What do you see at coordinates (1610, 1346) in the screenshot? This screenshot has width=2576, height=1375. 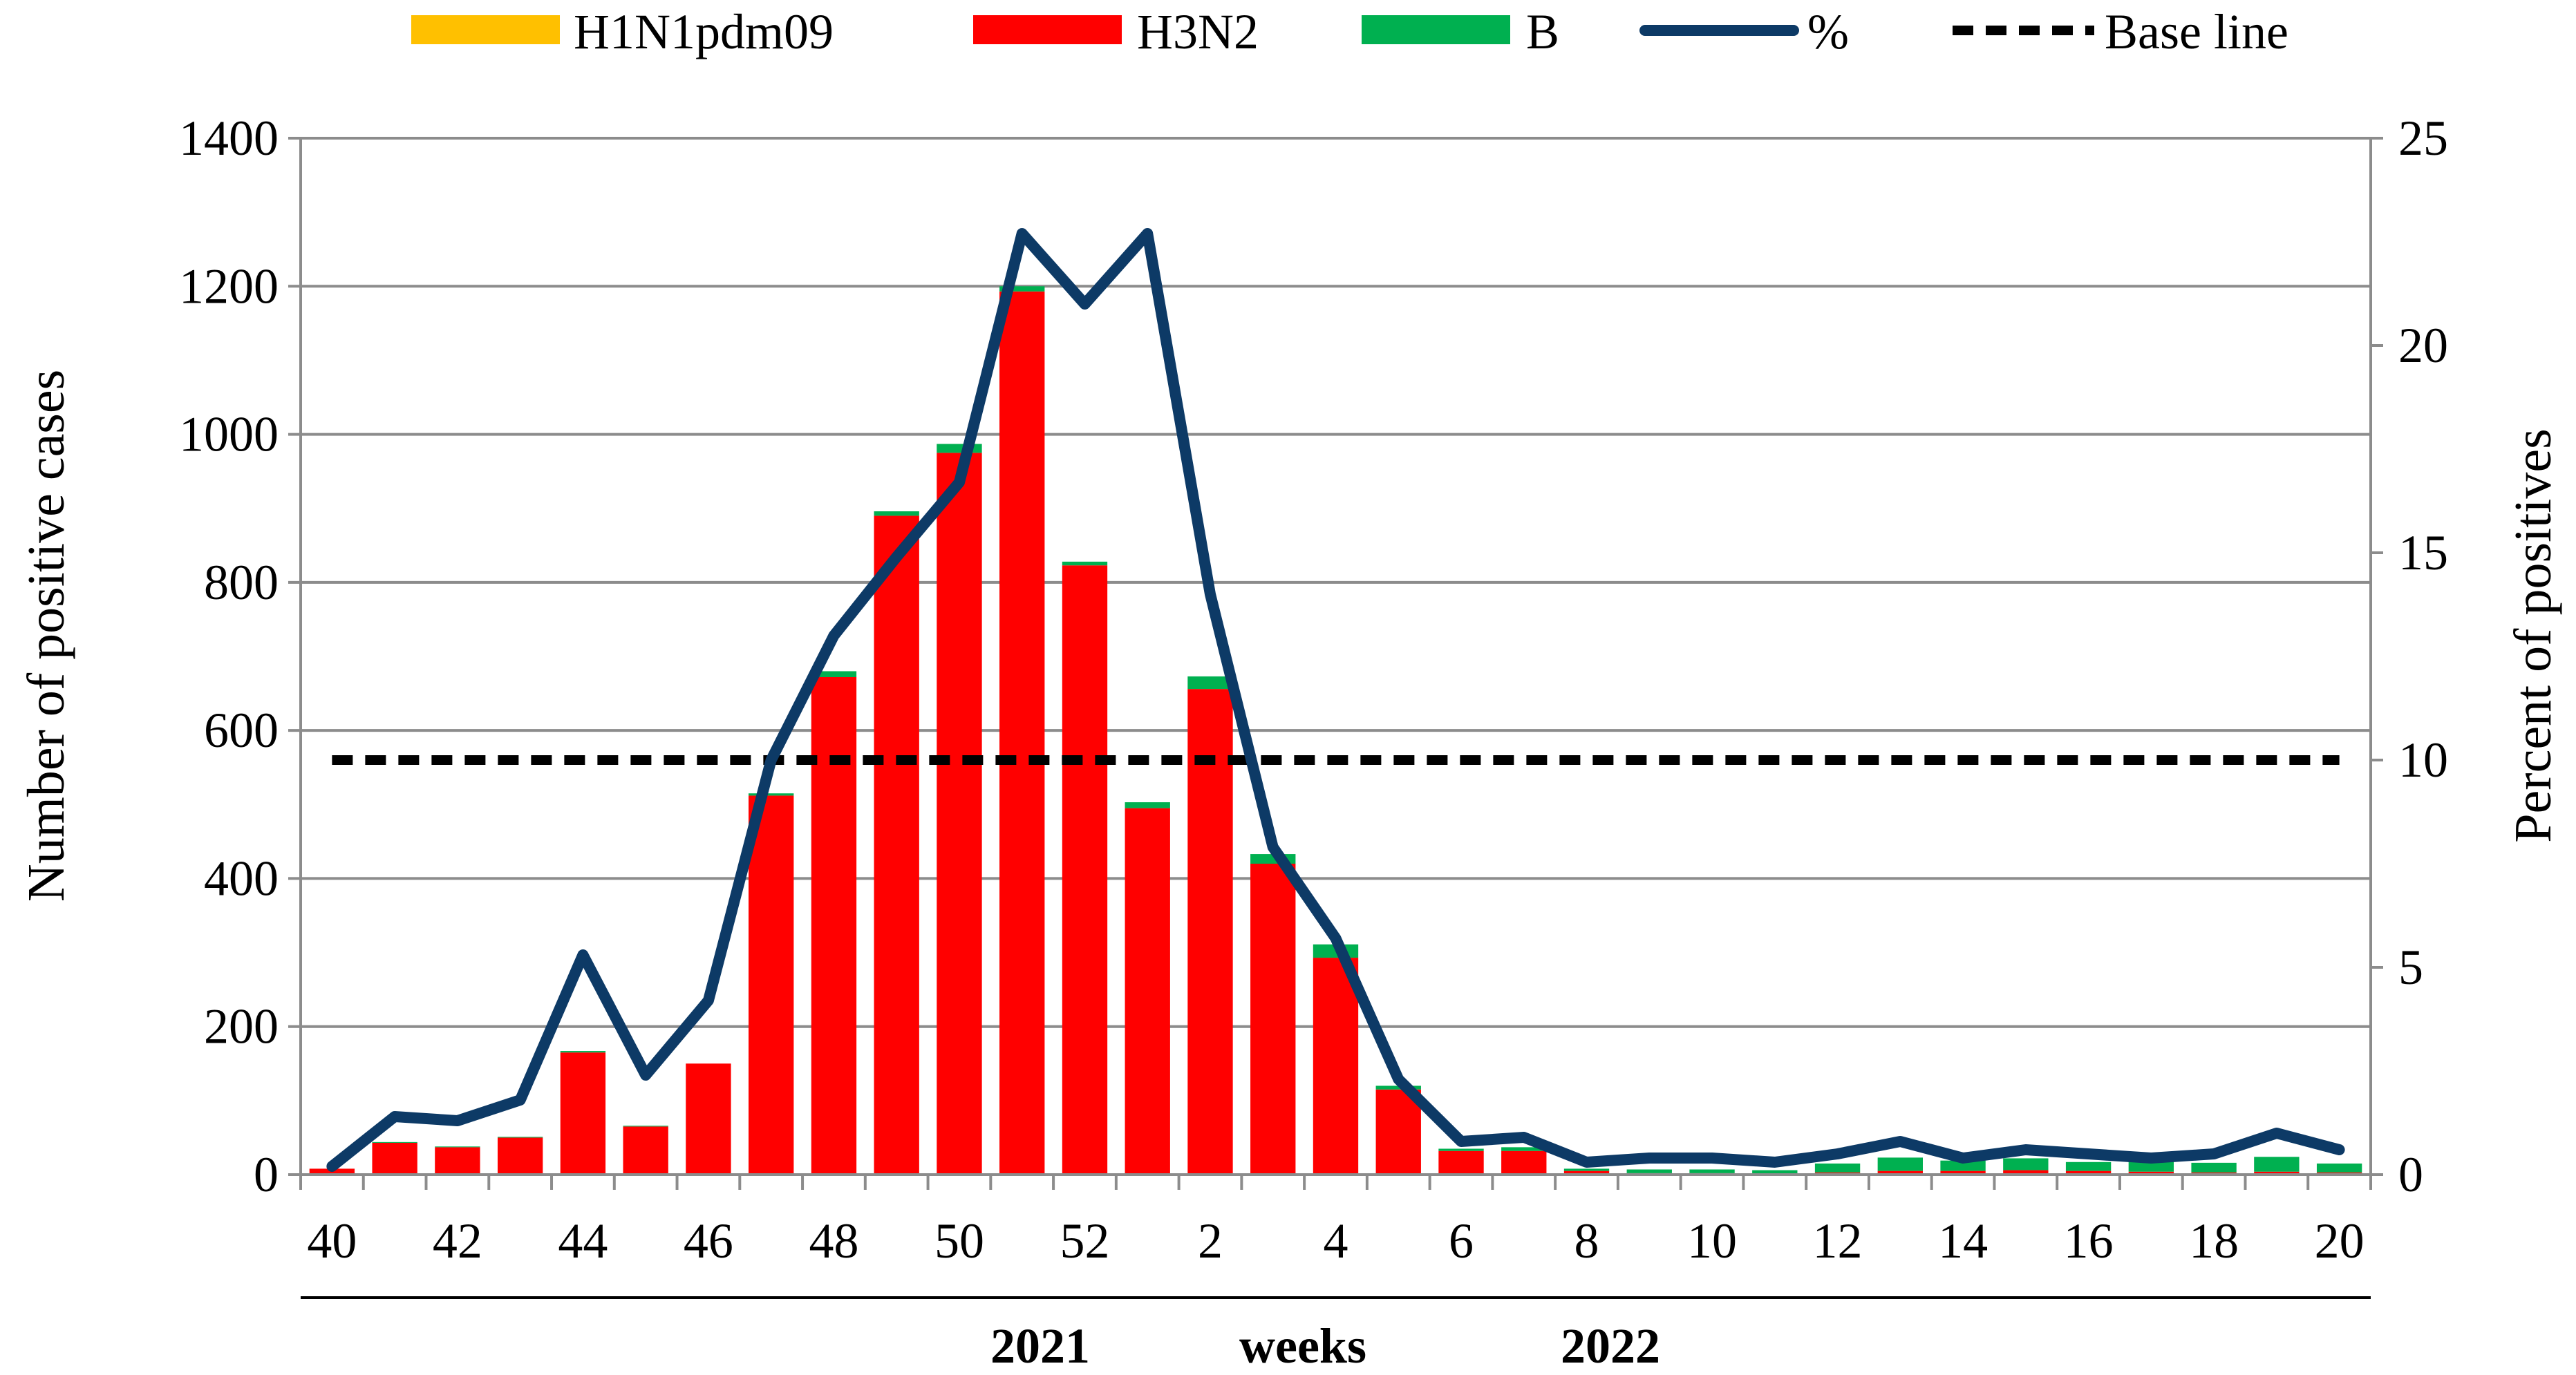 I see `footer-year-2022: 2022` at bounding box center [1610, 1346].